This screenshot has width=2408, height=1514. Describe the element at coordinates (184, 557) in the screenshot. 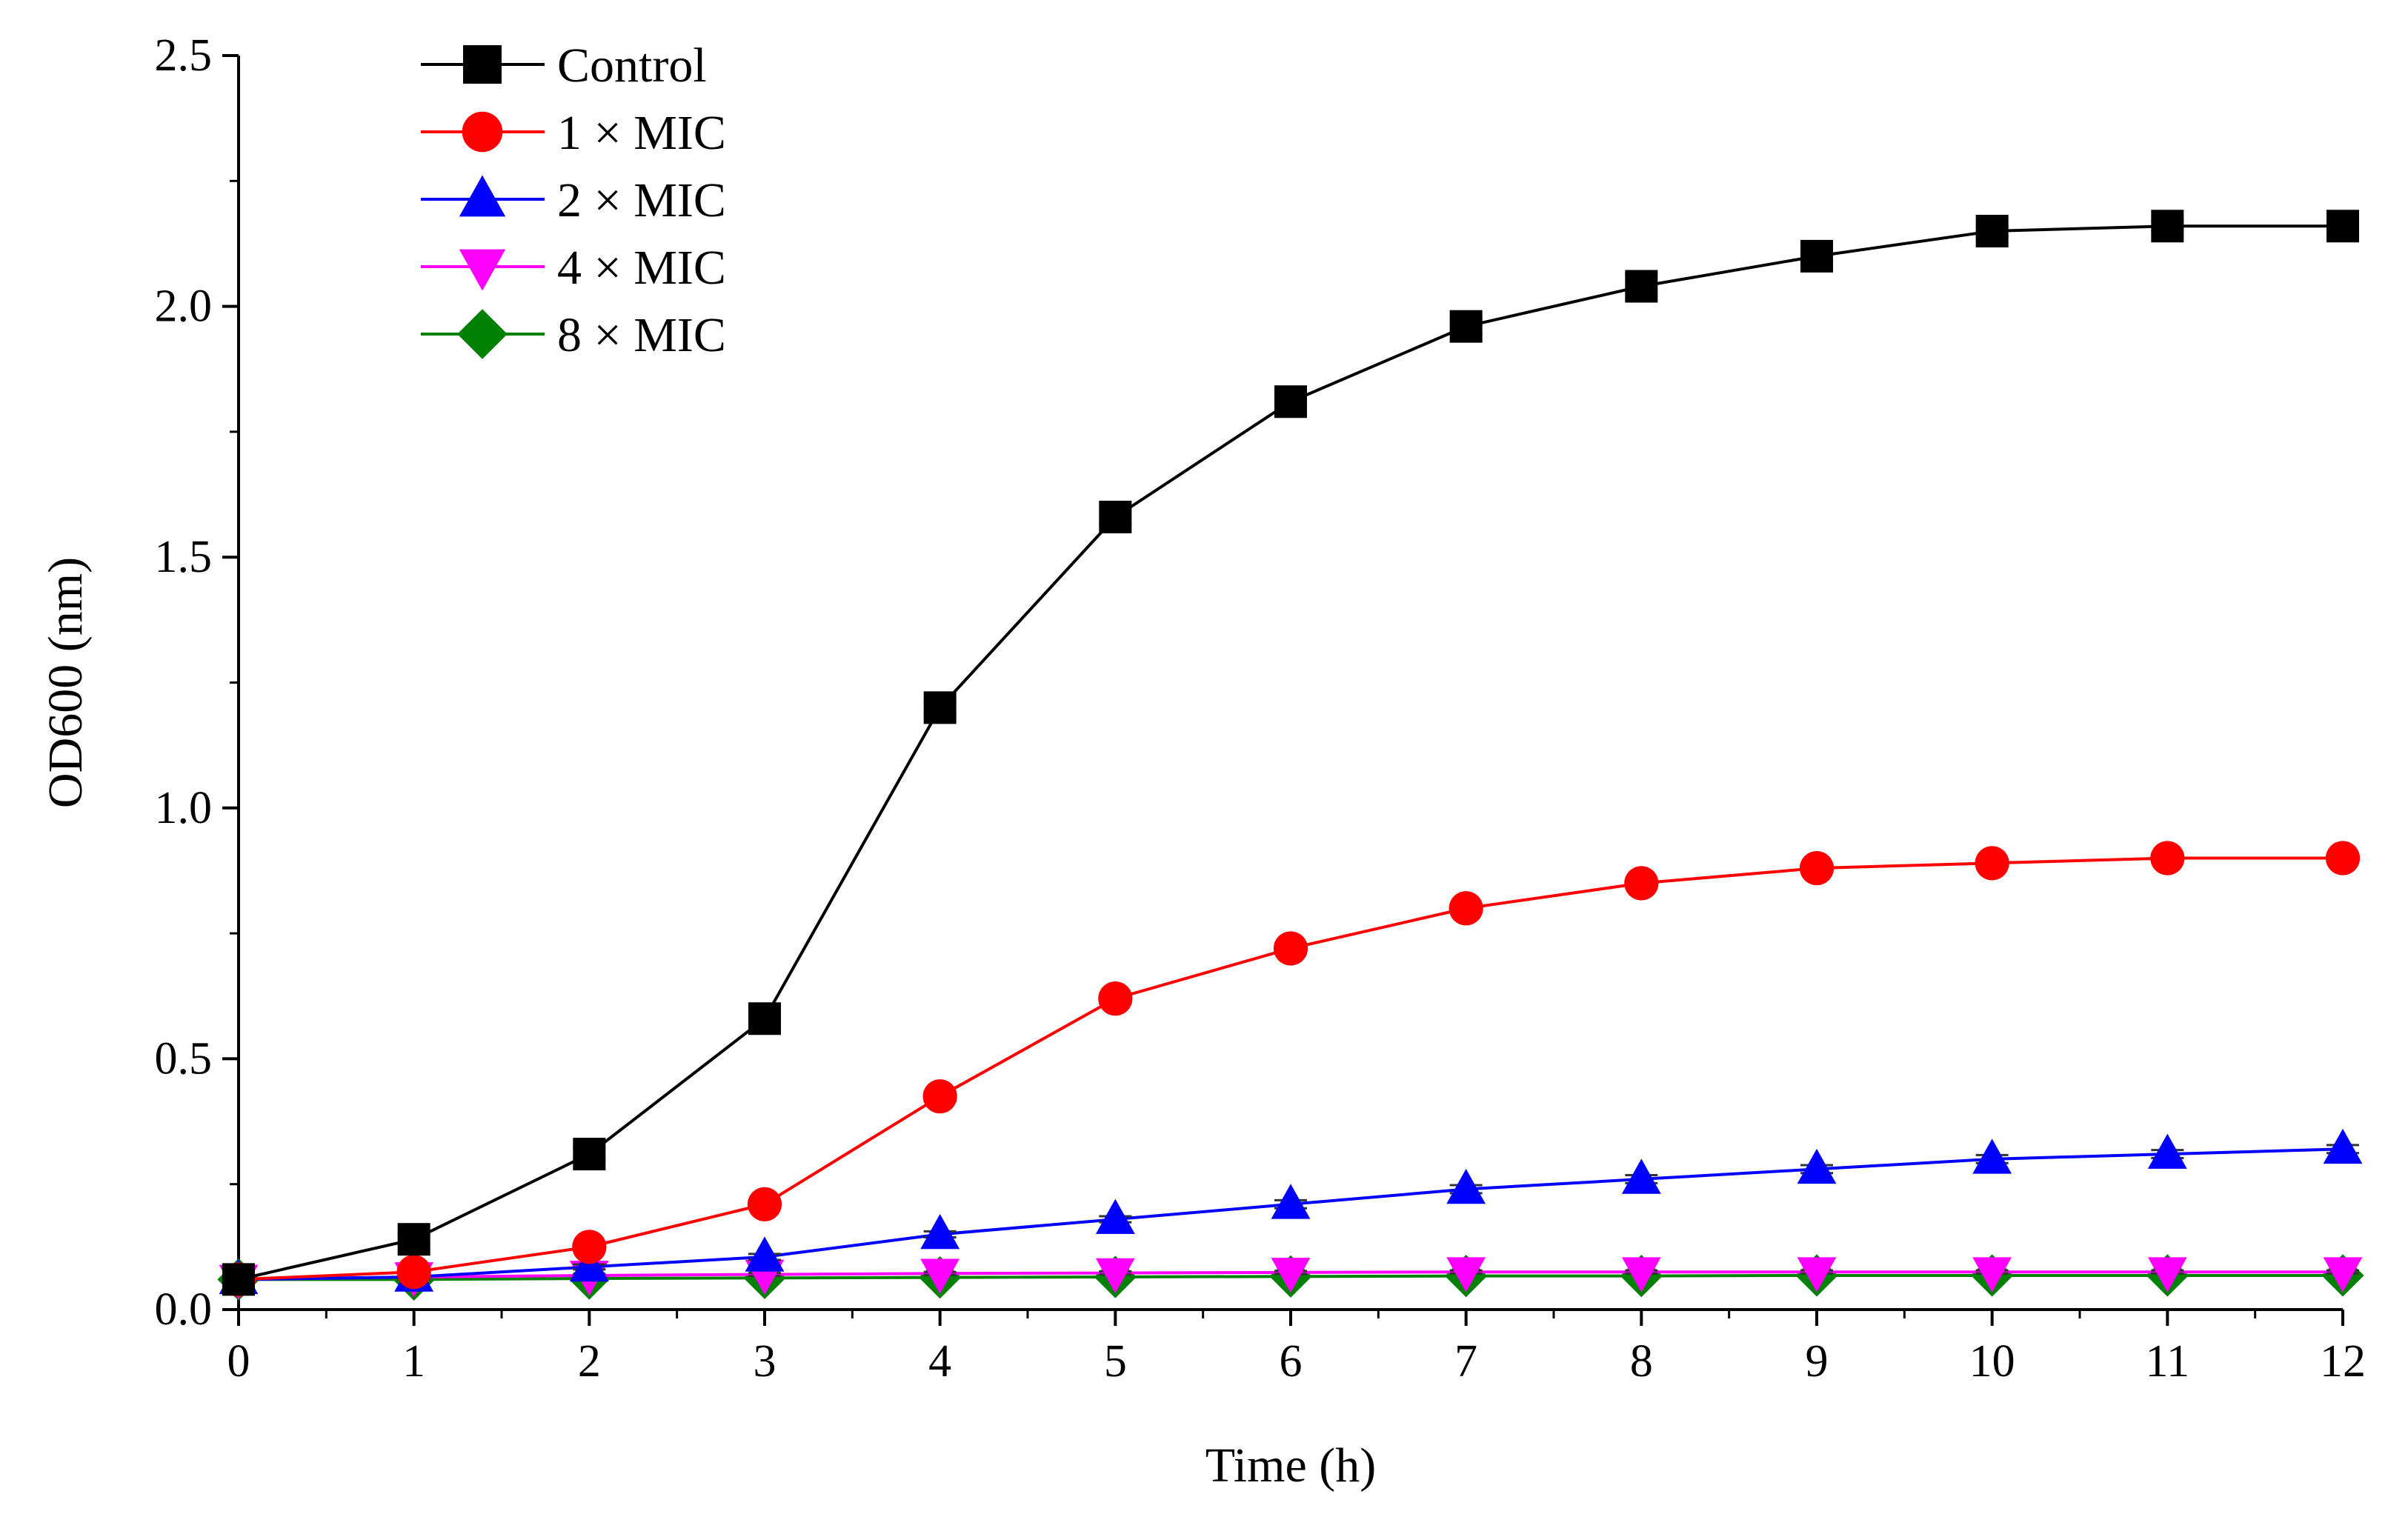

I see `y-tick-label: 1.5` at that location.